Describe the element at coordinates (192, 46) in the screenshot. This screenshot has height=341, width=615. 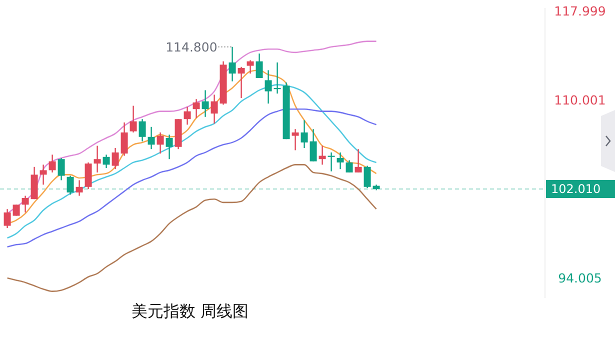
I see `annotation: 114.800` at that location.